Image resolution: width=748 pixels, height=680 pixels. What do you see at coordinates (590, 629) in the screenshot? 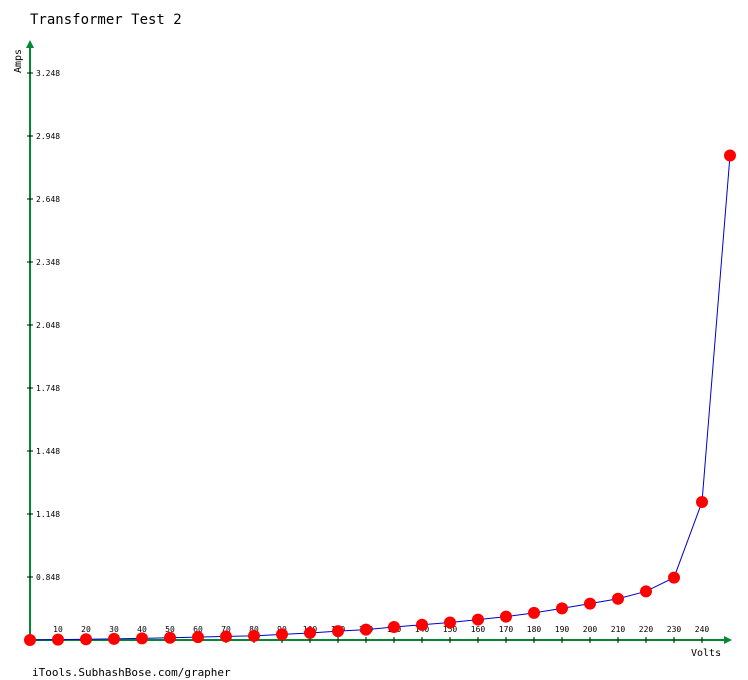
I see `x-tick-label: 200` at bounding box center [590, 629].